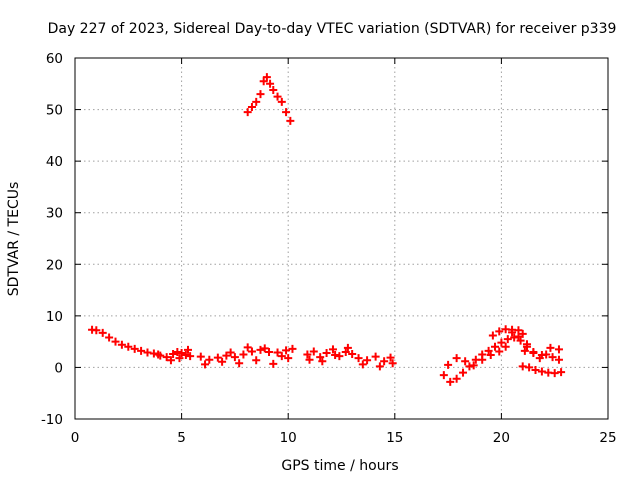 The image size is (640, 480). What do you see at coordinates (54, 214) in the screenshot?
I see `y-tick-label: 30` at bounding box center [54, 214].